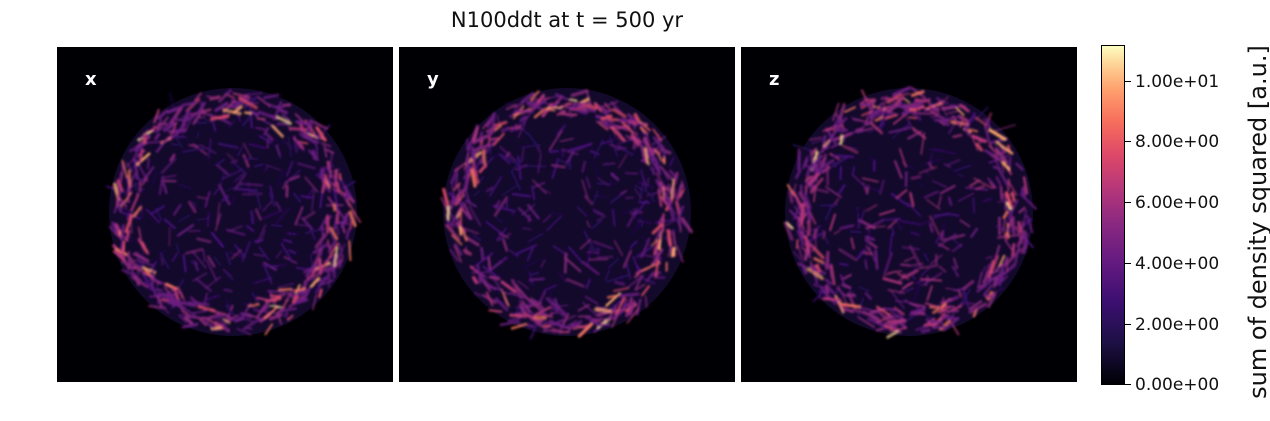 The width and height of the screenshot is (1270, 421). I want to click on chart-title: N100ddt at t = 500 yr, so click(567, 20).